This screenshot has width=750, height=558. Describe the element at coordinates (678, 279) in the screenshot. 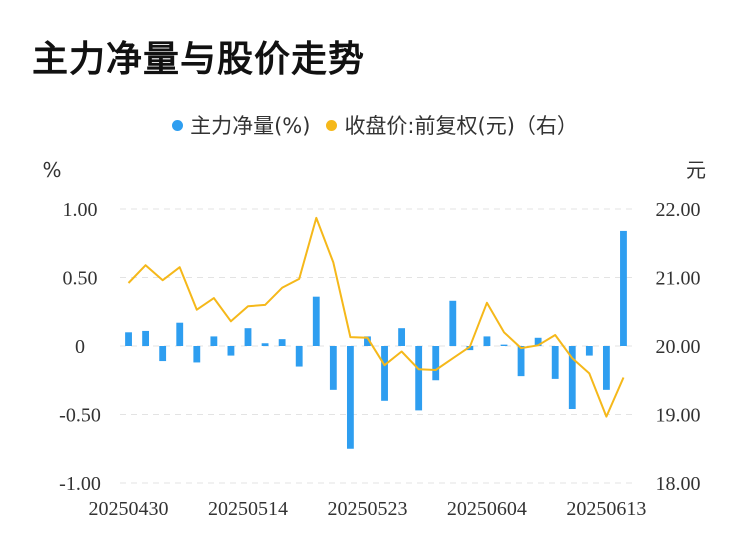

I see `right-axis-tick-label: 21.00` at that location.